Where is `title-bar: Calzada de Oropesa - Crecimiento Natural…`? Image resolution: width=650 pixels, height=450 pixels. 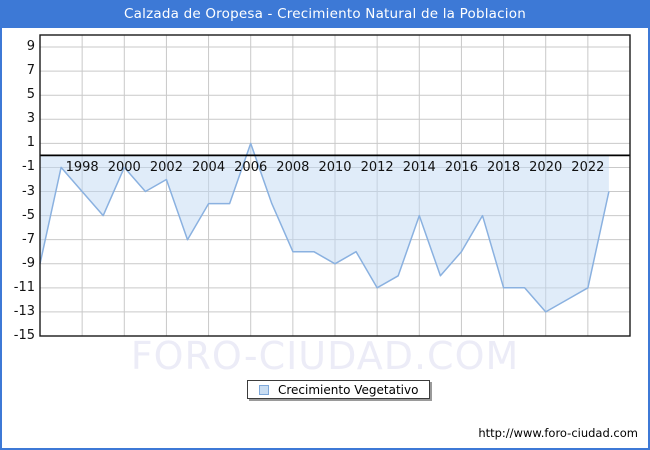 title-bar: Calzada de Oropesa - Crecimiento Natural… is located at coordinates (325, 14).